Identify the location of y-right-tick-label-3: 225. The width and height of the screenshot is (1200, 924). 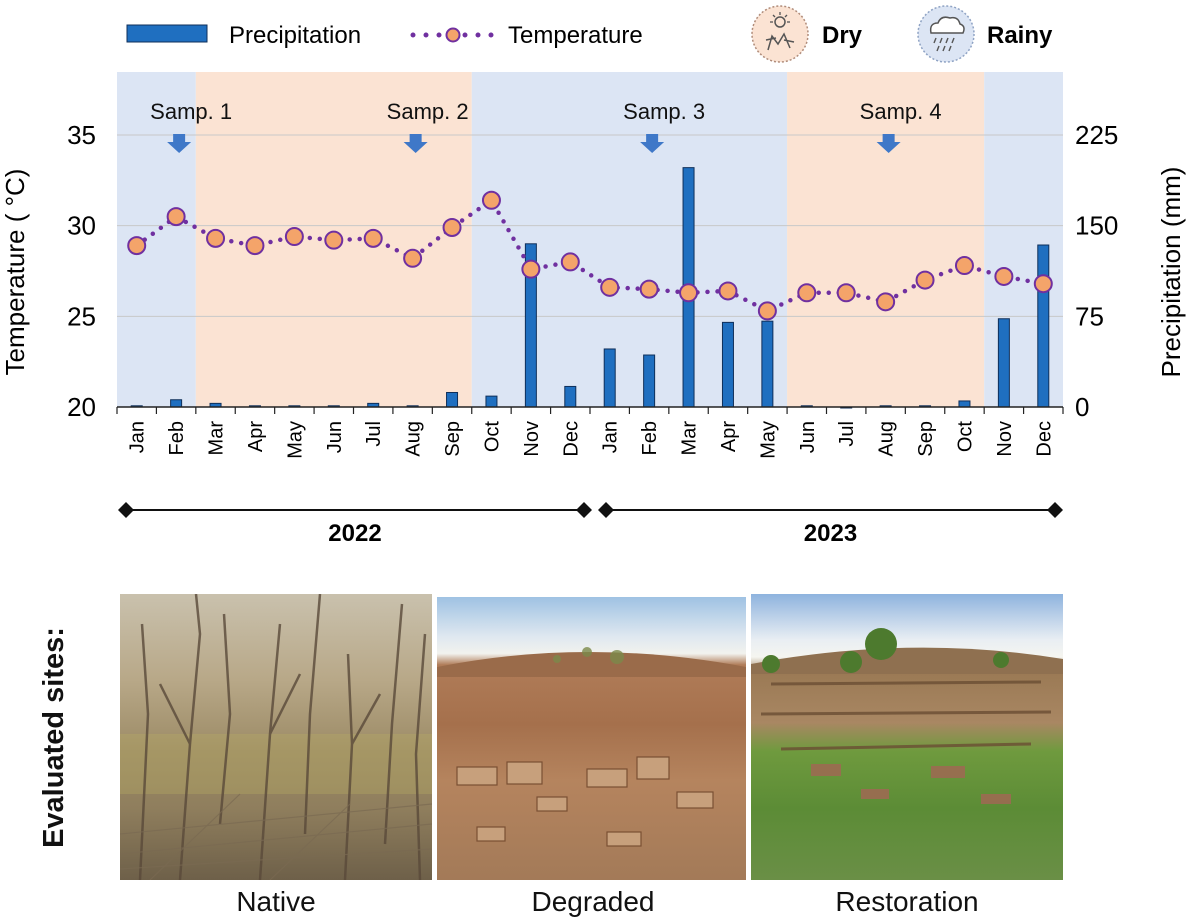
(1096, 135).